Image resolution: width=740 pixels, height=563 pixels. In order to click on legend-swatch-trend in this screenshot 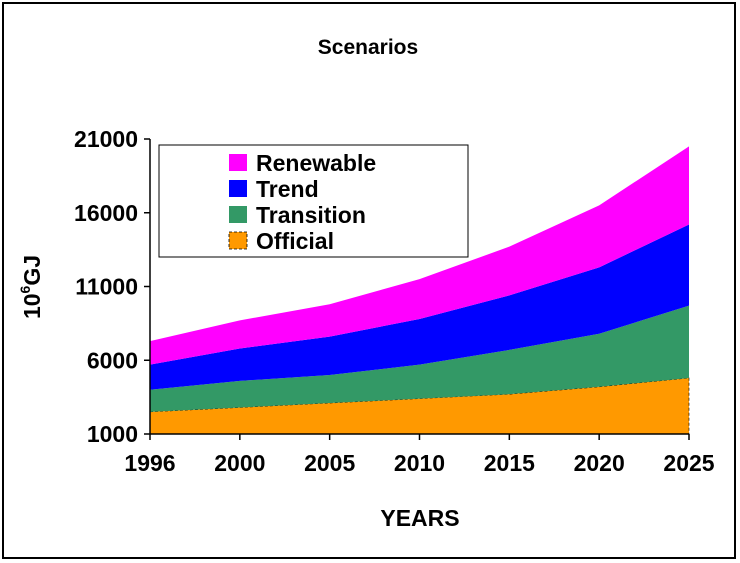, I will do `click(238, 188)`.